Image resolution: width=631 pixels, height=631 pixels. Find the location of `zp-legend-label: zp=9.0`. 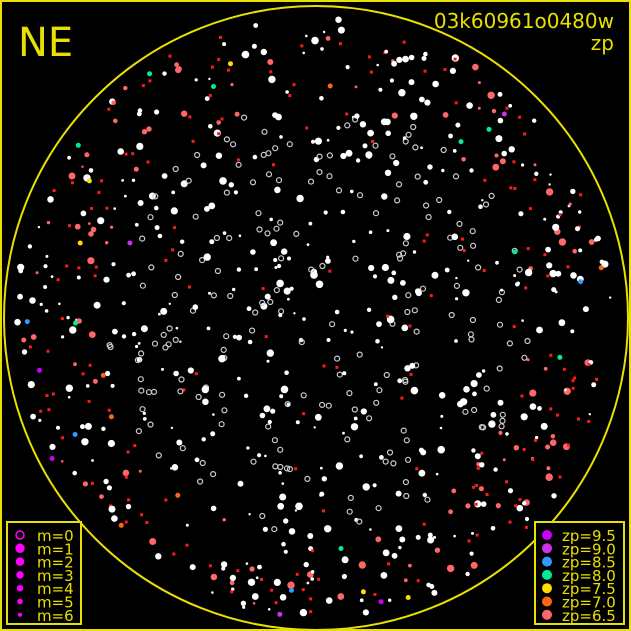

zp-legend-label: zp=9.0 is located at coordinates (589, 549).